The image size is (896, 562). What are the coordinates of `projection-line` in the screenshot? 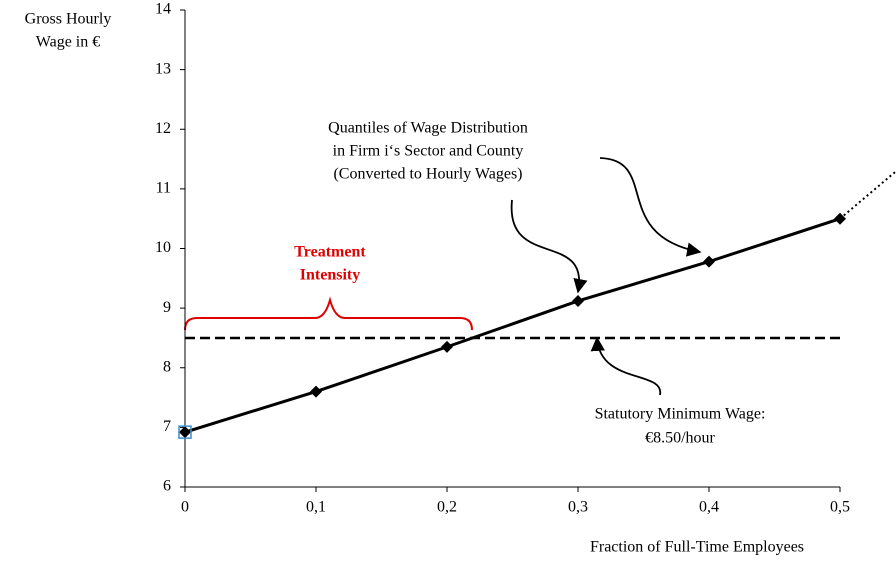 It's located at (867, 195).